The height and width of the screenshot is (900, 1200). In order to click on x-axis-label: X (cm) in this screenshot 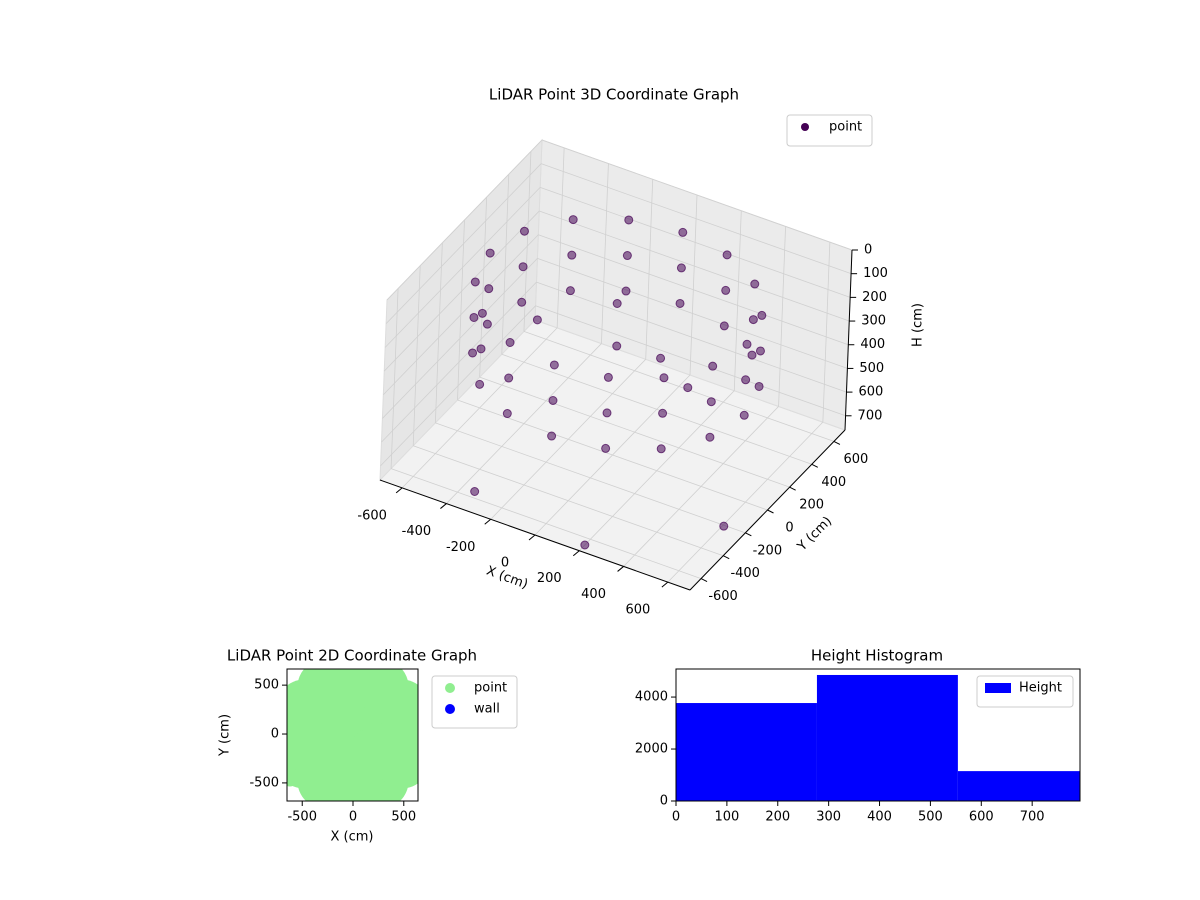, I will do `click(352, 837)`.